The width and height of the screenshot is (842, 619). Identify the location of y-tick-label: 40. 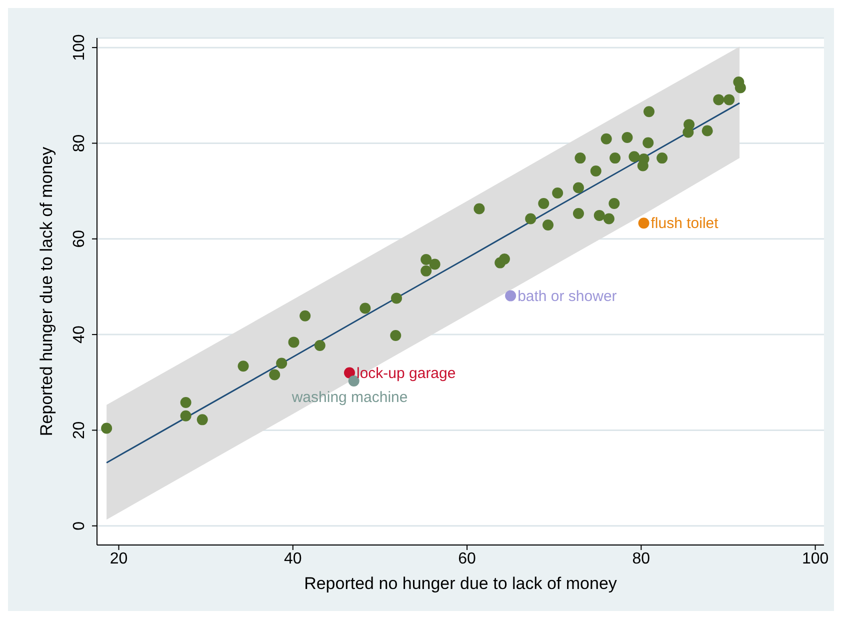
(79, 335).